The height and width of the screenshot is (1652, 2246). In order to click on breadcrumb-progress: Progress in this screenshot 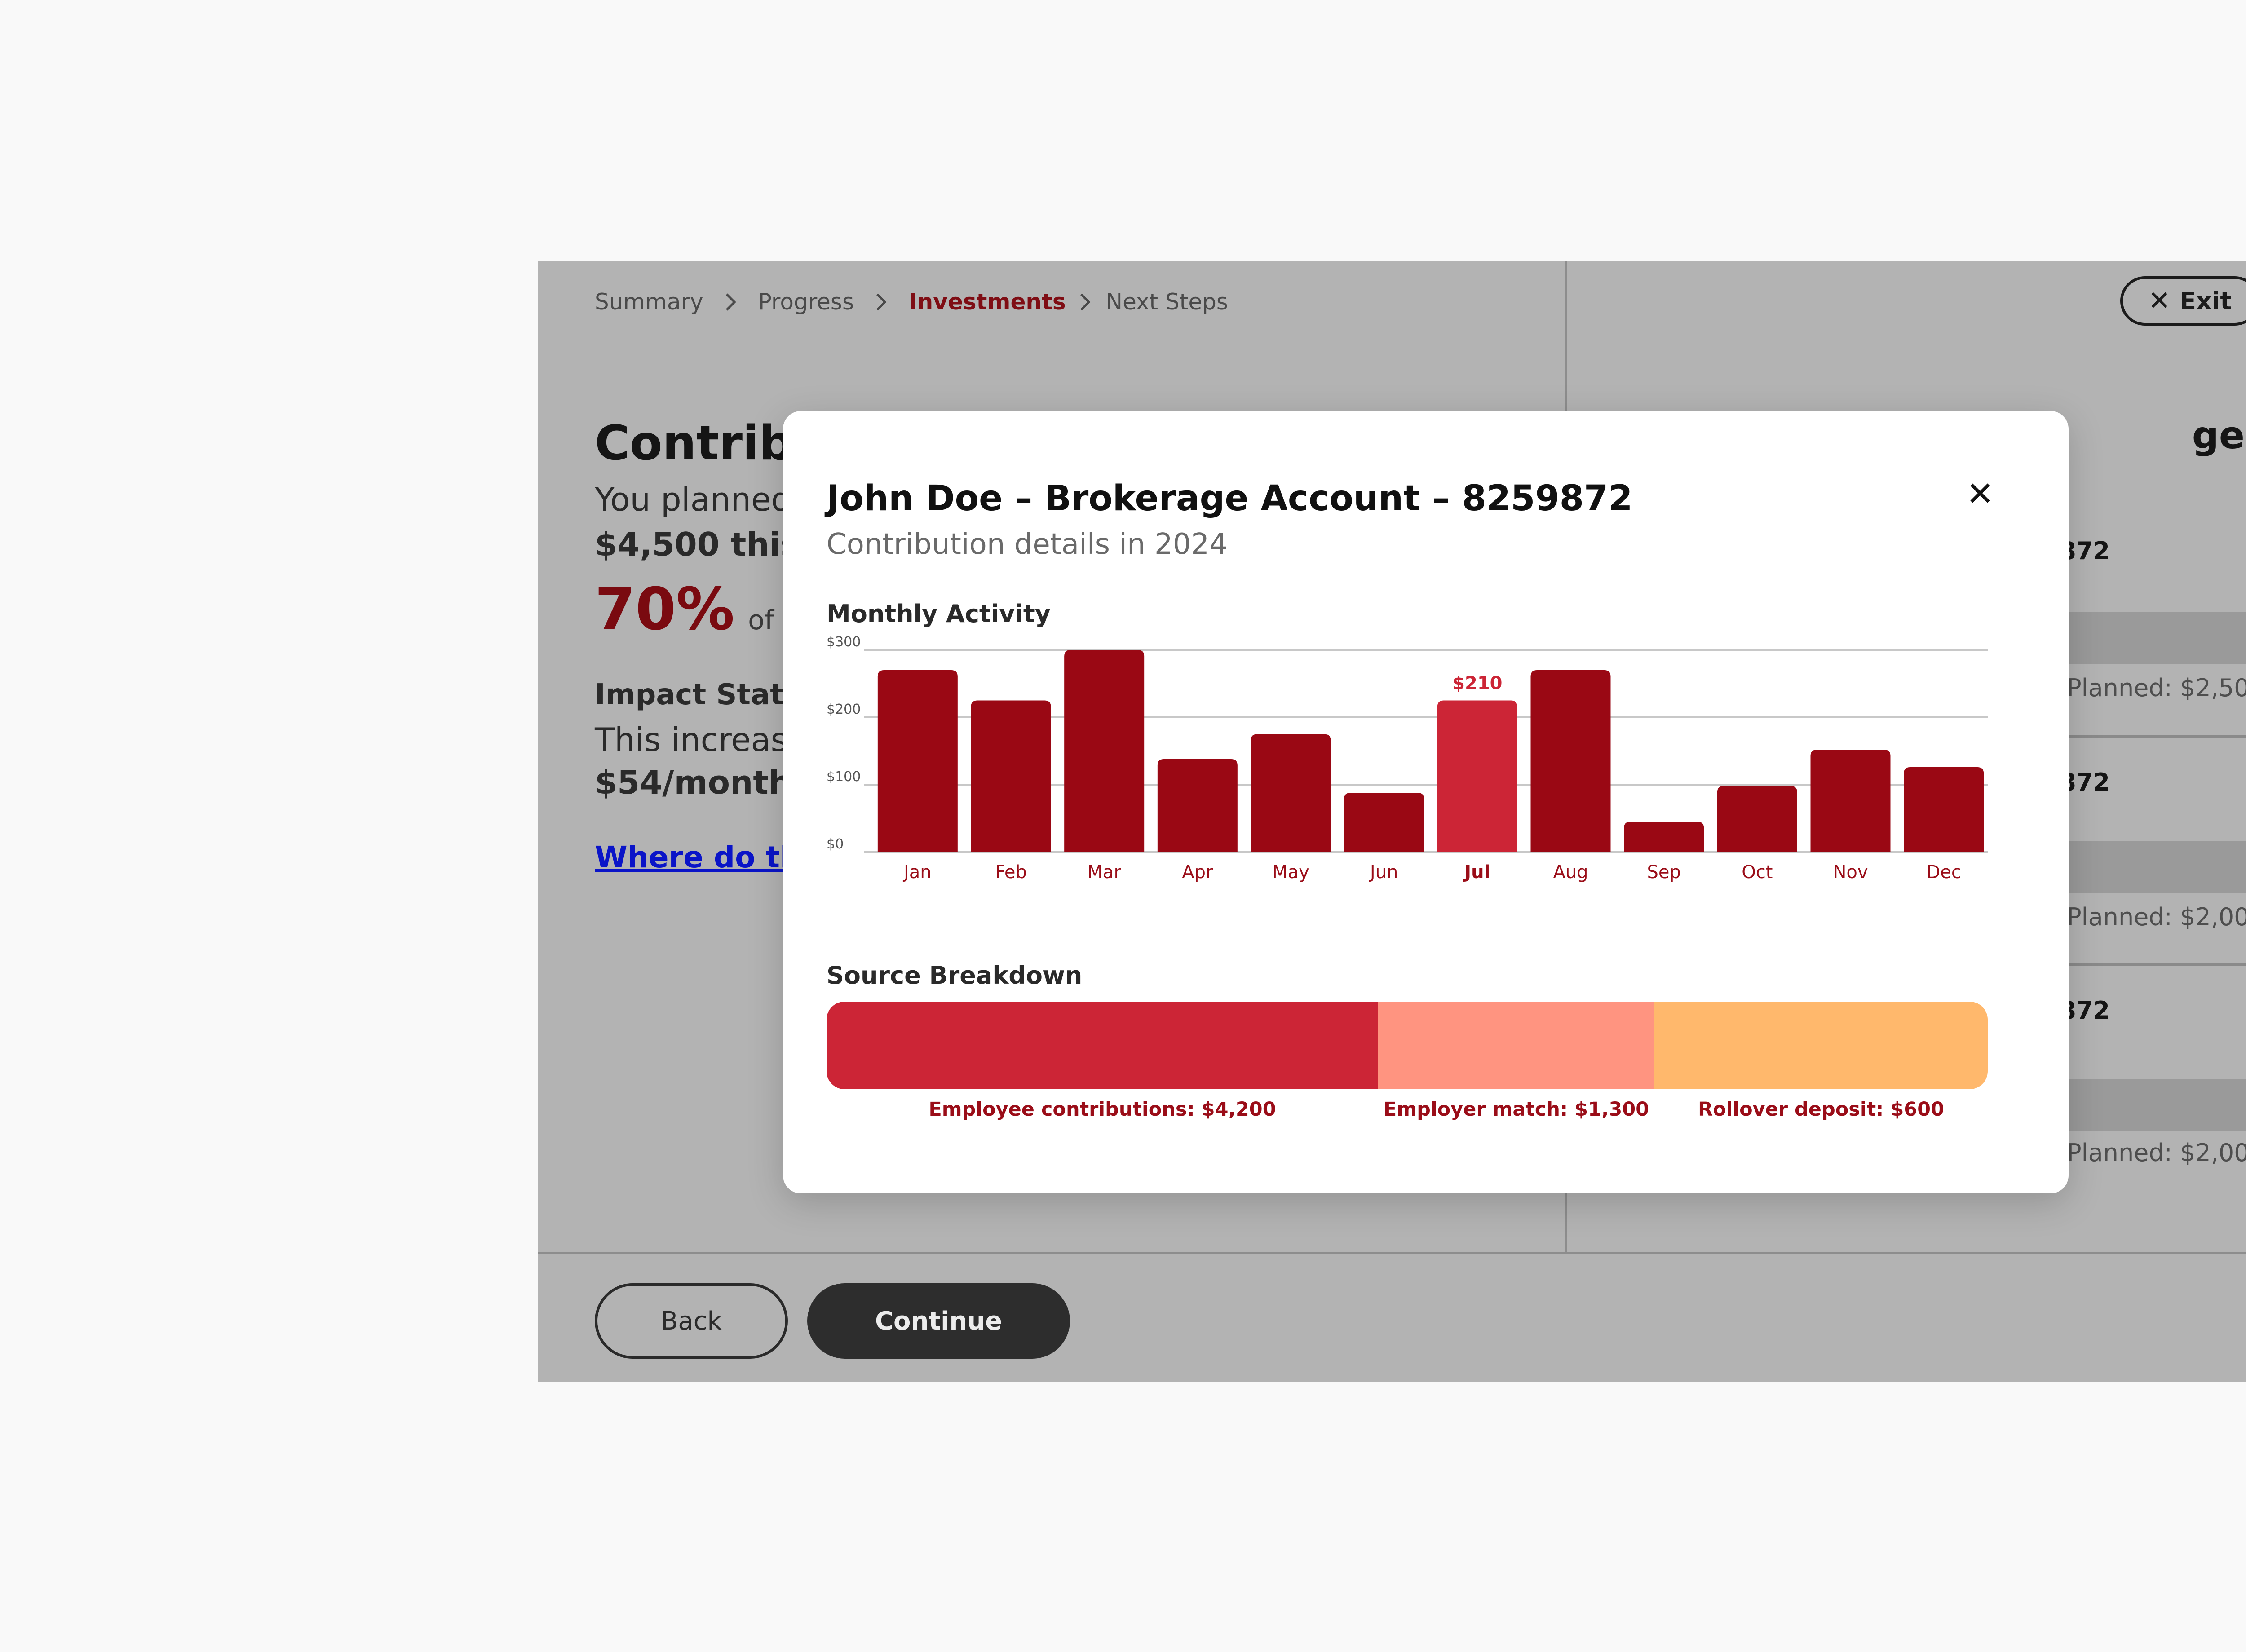, I will do `click(806, 302)`.